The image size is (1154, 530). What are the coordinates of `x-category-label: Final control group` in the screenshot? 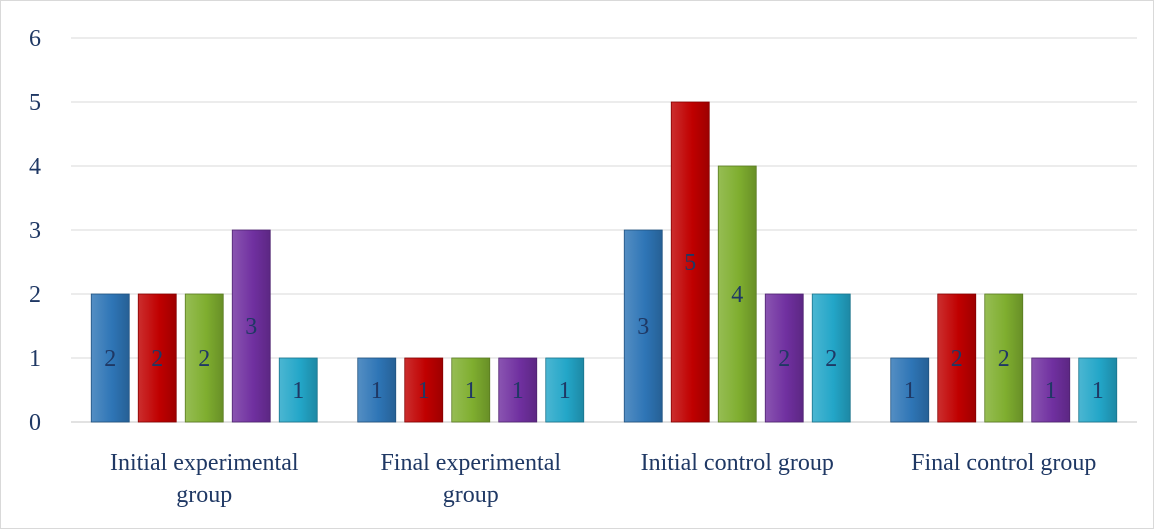 It's located at (1003, 463).